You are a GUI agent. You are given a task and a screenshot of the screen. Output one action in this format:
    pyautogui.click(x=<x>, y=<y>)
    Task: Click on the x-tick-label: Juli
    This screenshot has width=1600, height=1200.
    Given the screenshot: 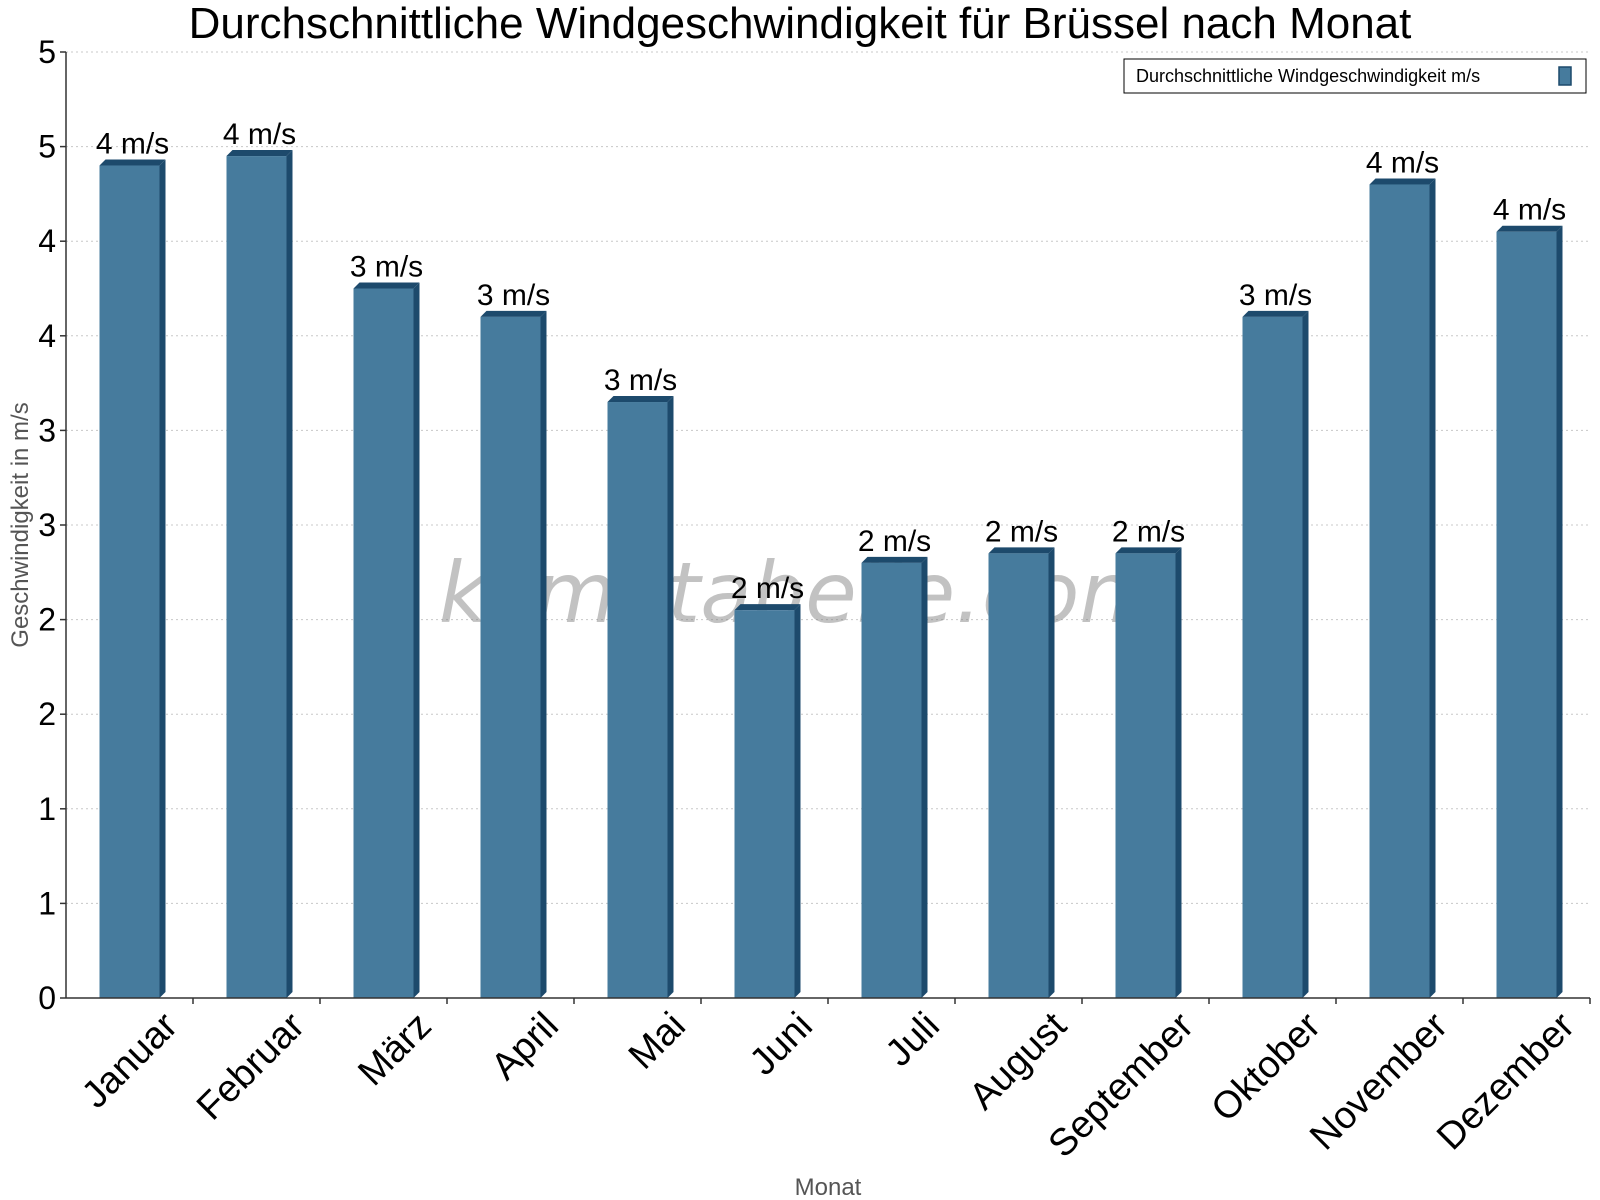 What is the action you would take?
    pyautogui.click(x=913, y=1040)
    